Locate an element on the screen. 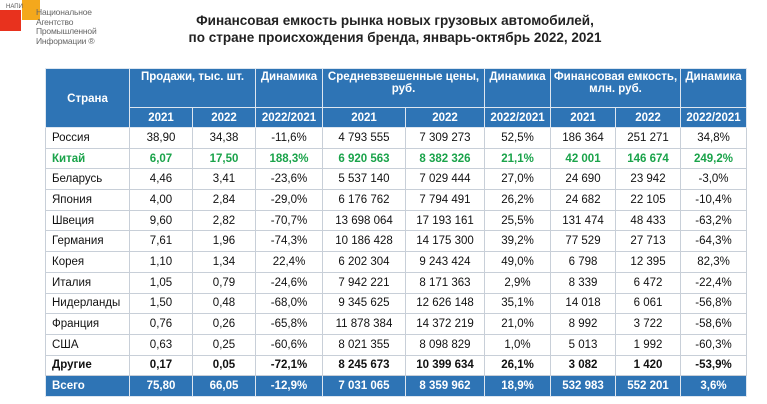 The image size is (767, 404). header-country: Страна is located at coordinates (87, 98).